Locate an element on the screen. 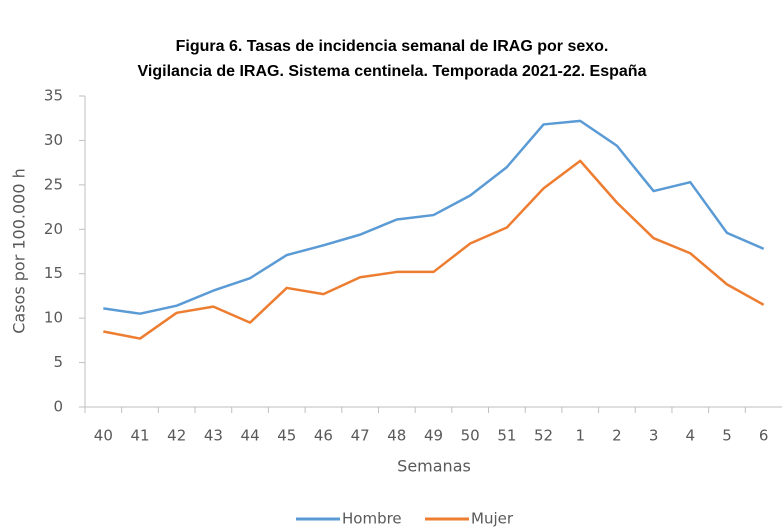 Image resolution: width=783 pixels, height=528 pixels. legend-label: Hombre is located at coordinates (372, 519).